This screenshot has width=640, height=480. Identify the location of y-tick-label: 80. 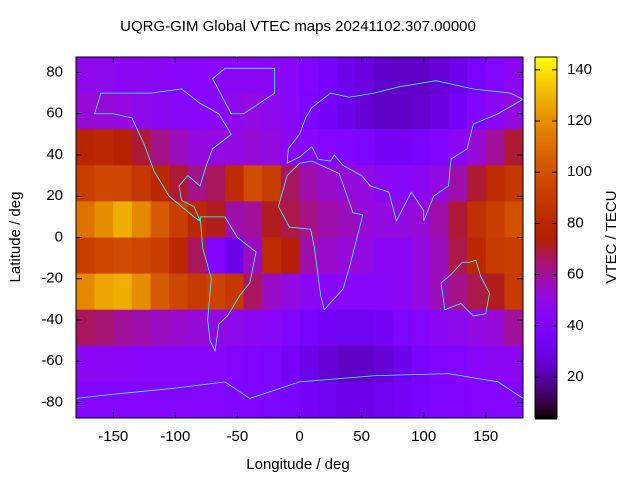
(54, 71).